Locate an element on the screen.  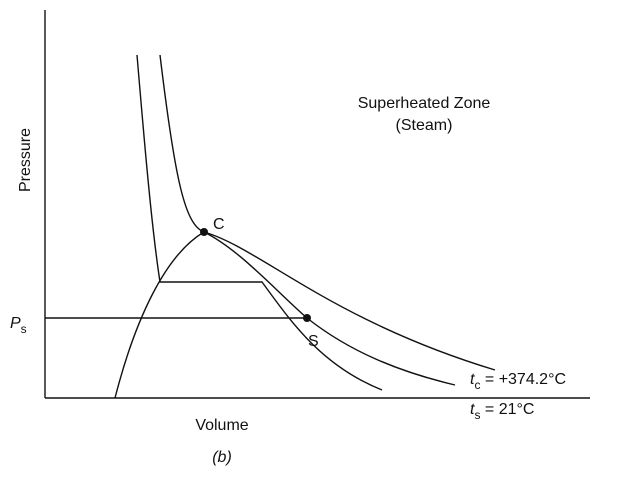
pressure-label: Ps is located at coordinates (18, 325).